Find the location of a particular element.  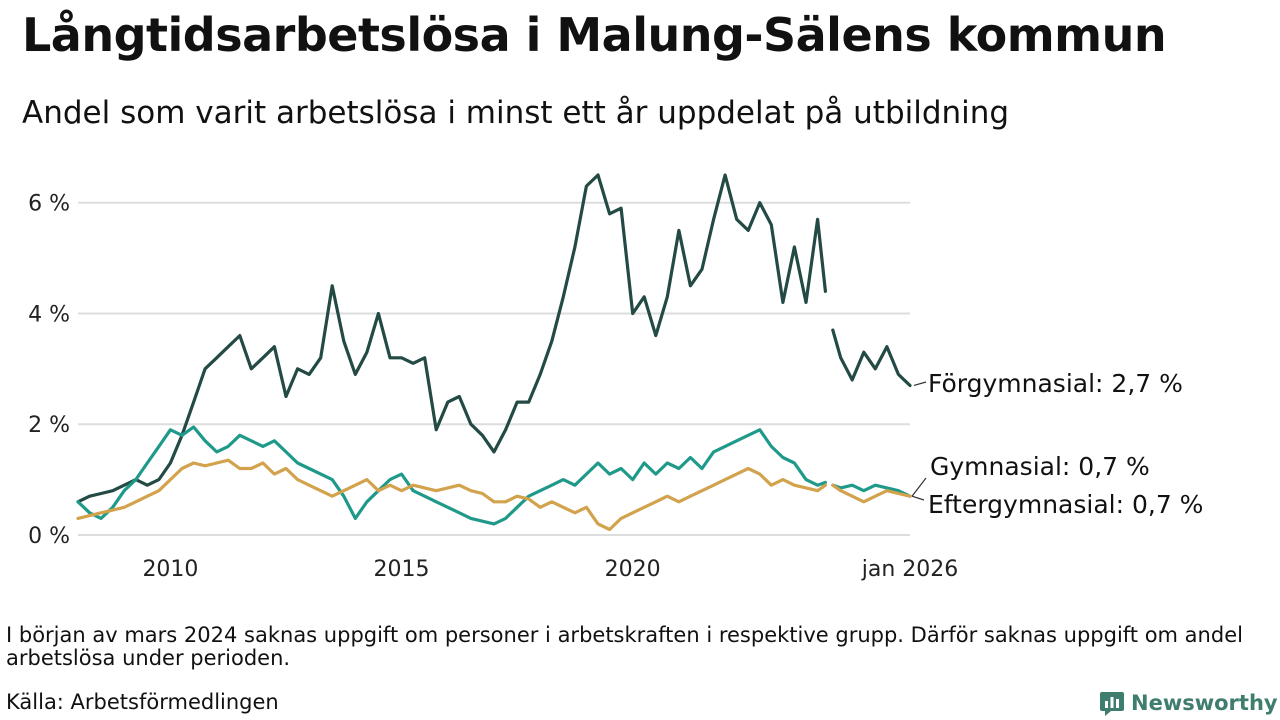

series-label-förgymnasial: Förgymnasial: 2,7 % is located at coordinates (1055, 383).